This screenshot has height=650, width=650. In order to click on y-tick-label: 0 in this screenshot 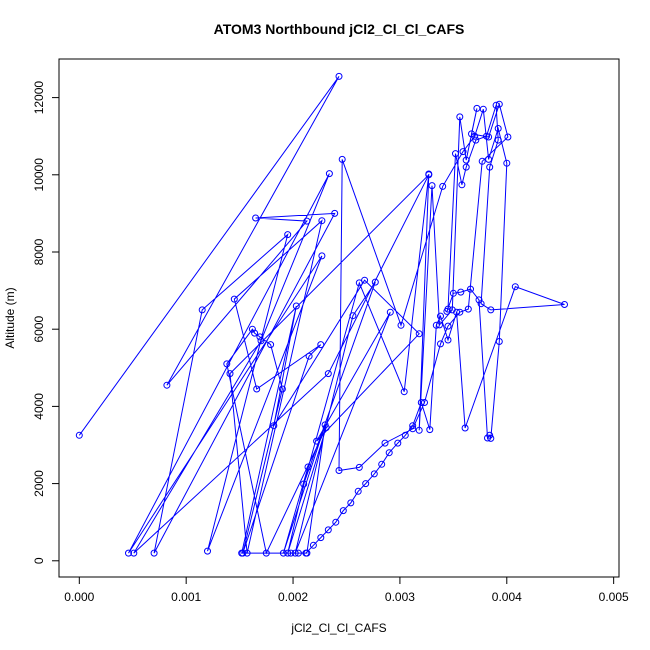, I will do `click(39, 560)`.